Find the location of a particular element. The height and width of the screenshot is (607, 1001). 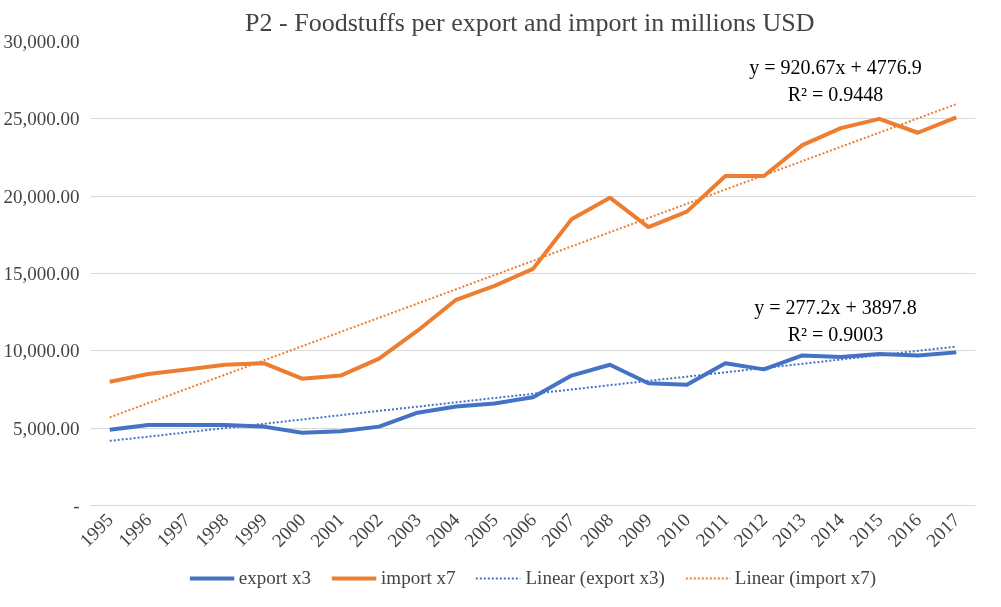

y-tick-label: - is located at coordinates (76, 505).